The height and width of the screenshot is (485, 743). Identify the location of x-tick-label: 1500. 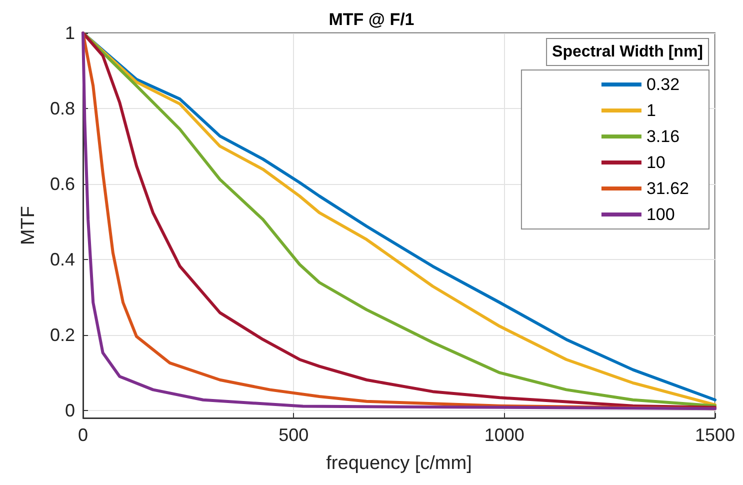
(715, 435).